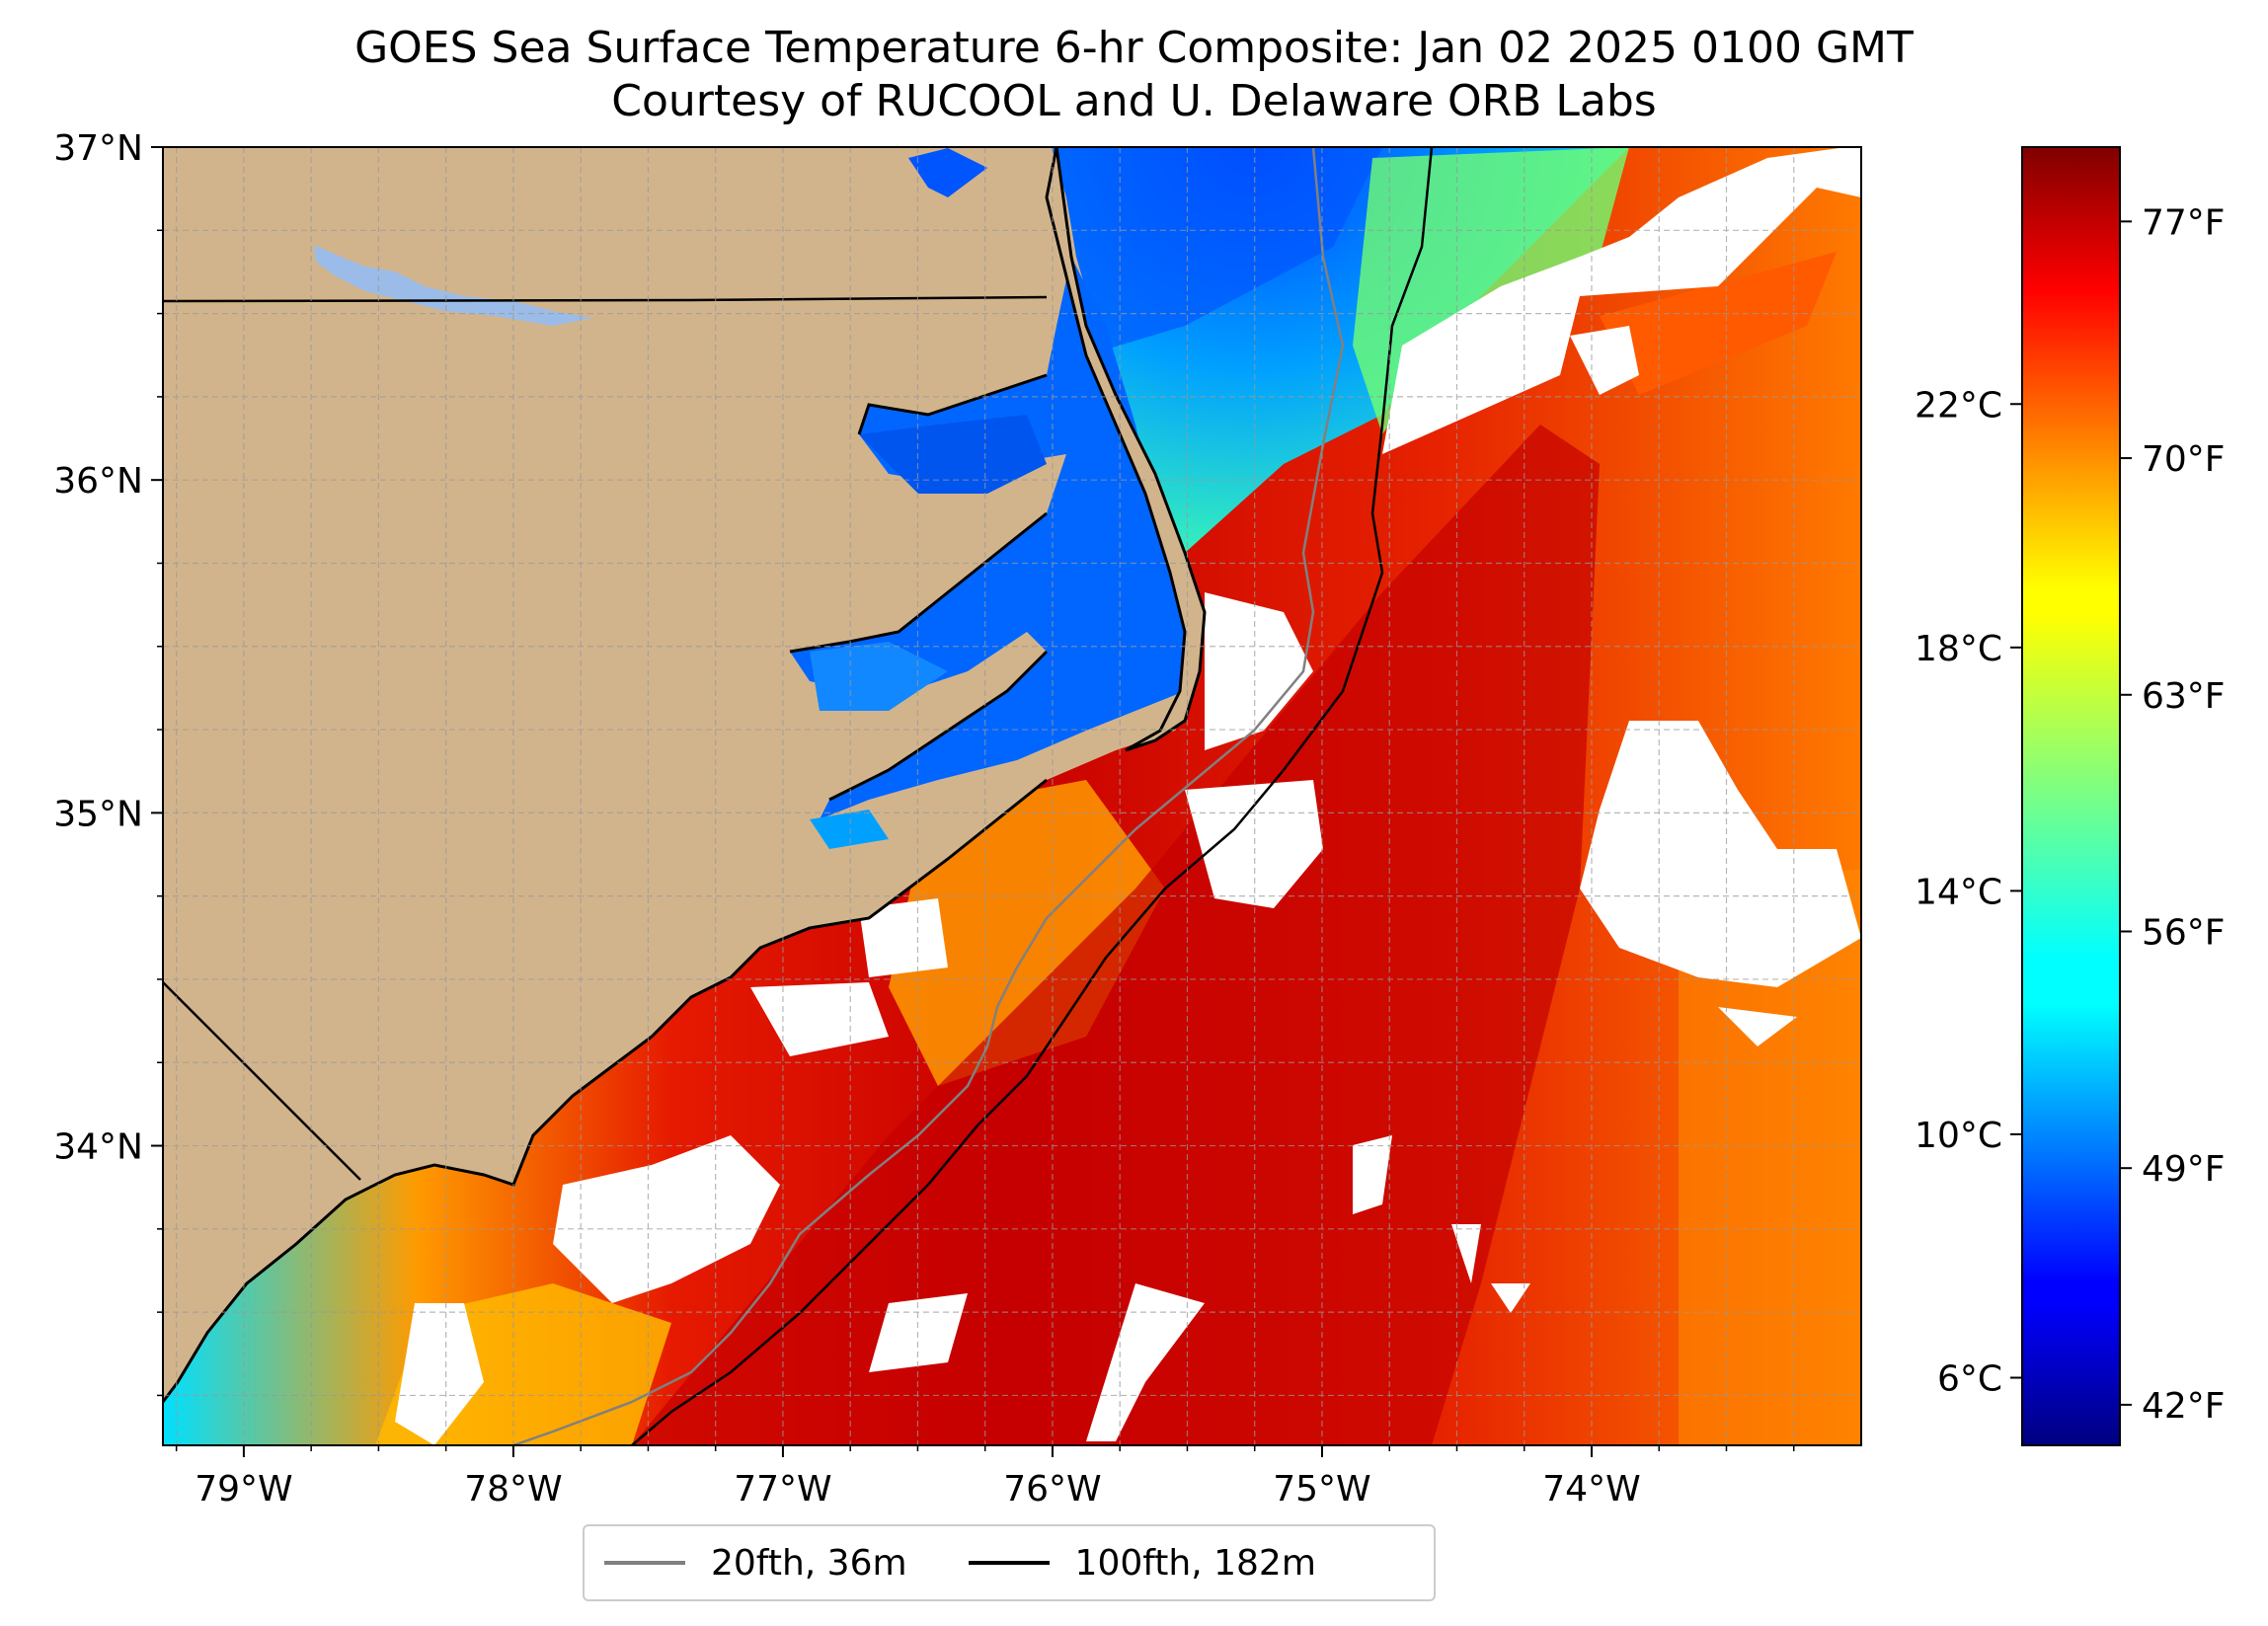 Image resolution: width=2268 pixels, height=1626 pixels. Describe the element at coordinates (1209, 251) in the screenshot. I see `cold-core-water` at that location.